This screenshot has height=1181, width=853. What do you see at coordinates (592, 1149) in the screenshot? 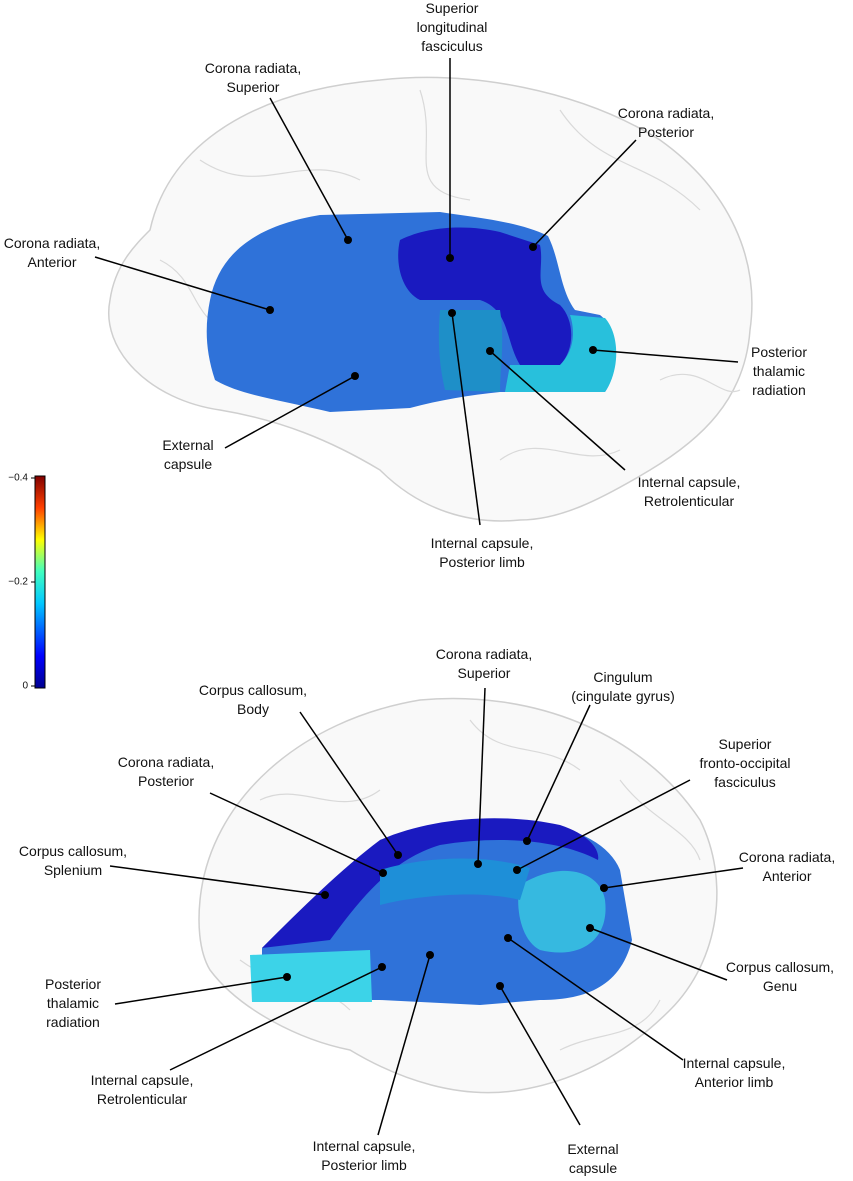
I see `label: External` at bounding box center [592, 1149].